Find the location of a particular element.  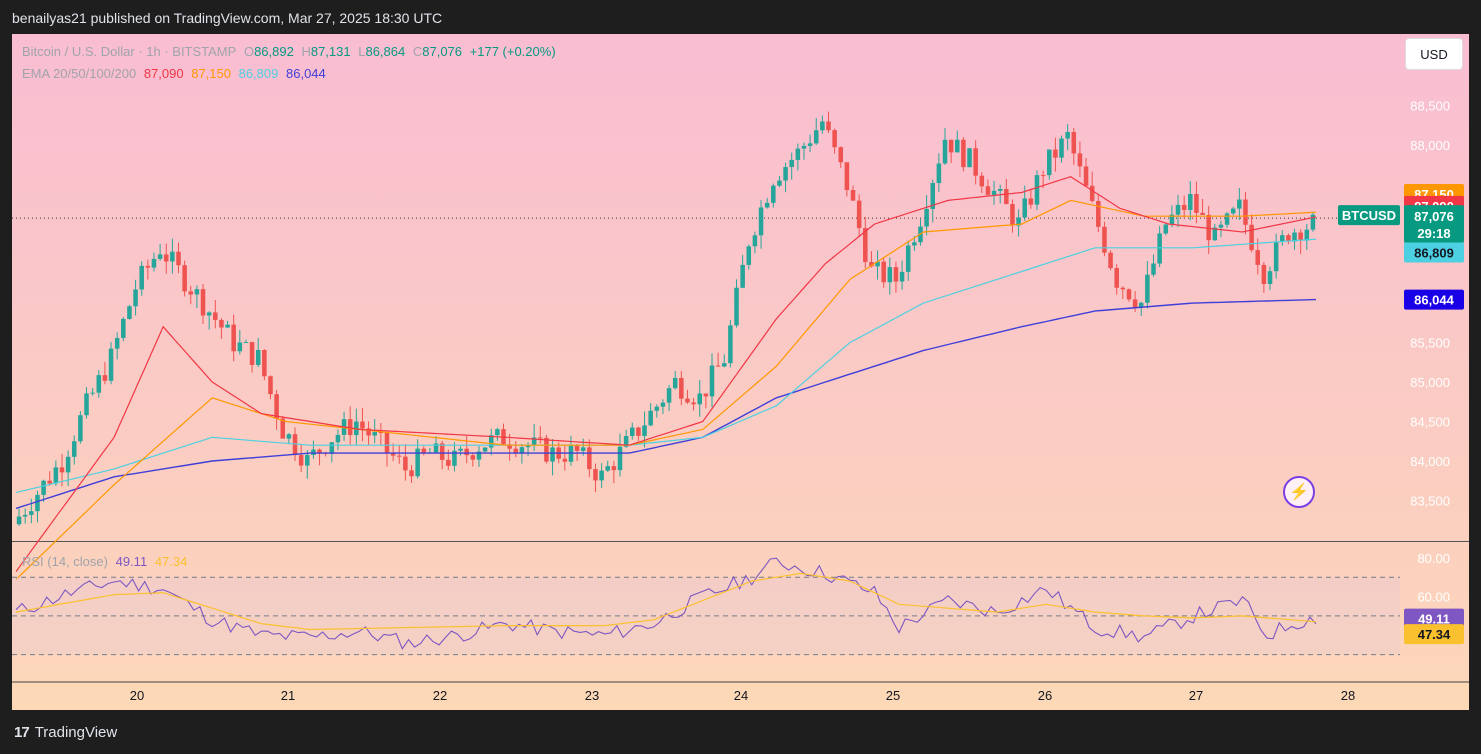

change-value: +177 (+0.20%) is located at coordinates (512, 51).